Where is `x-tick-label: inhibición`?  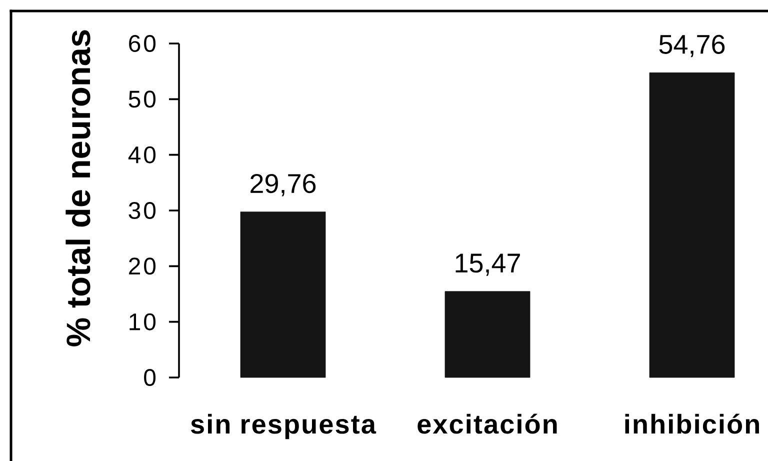
x-tick-label: inhibición is located at coordinates (692, 424).